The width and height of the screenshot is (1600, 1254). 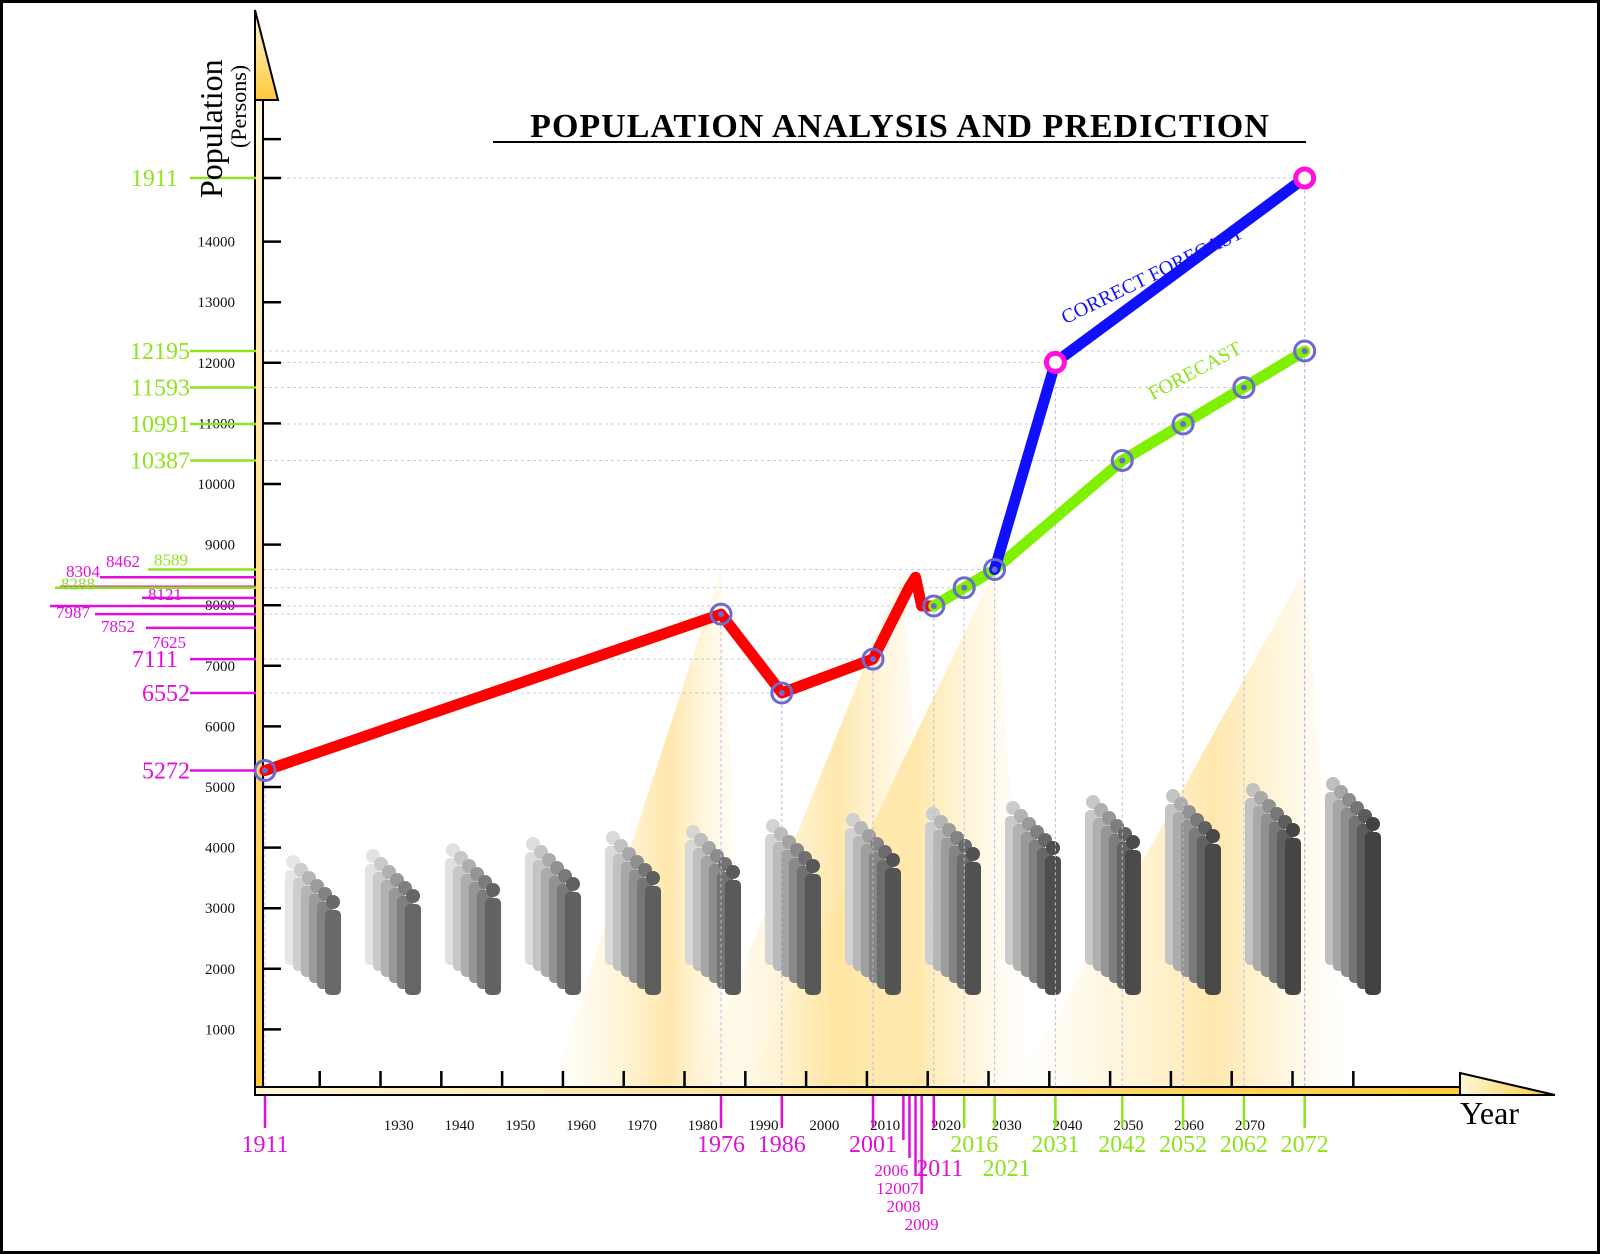 What do you see at coordinates (217, 303) in the screenshot?
I see `y-tick-label: 13000` at bounding box center [217, 303].